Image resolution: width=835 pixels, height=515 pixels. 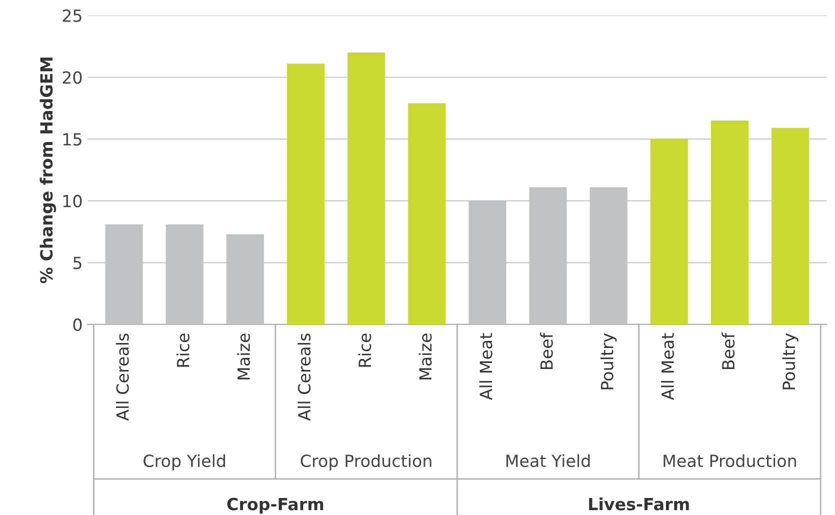 What do you see at coordinates (77, 263) in the screenshot?
I see `y-tick-label: 5` at bounding box center [77, 263].